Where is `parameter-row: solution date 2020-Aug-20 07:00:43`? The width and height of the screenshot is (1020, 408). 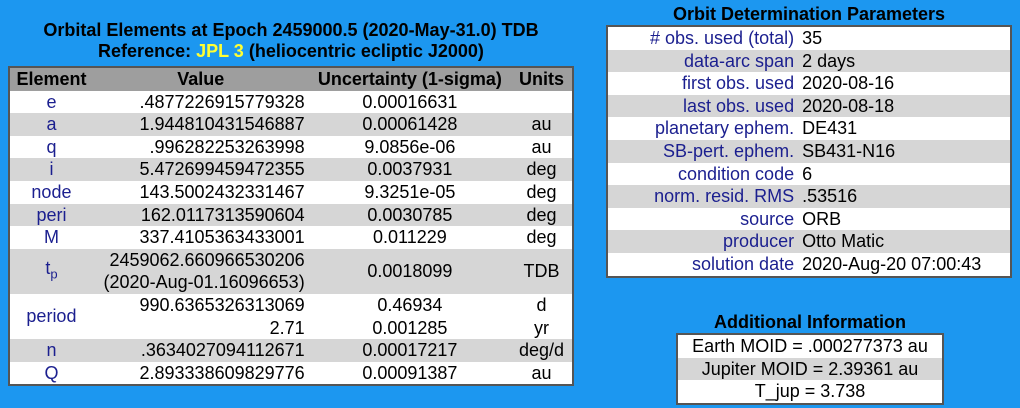
parameter-row: solution date 2020-Aug-20 07:00:43 is located at coordinates (809, 265).